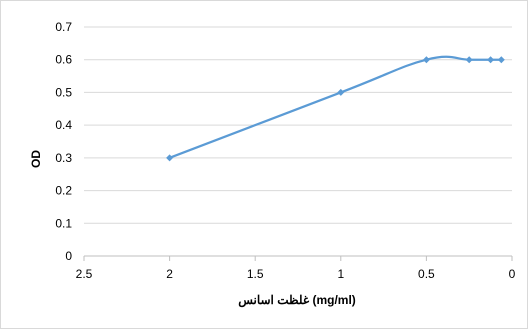  I want to click on y-tick-label: 0.2, so click(63, 191).